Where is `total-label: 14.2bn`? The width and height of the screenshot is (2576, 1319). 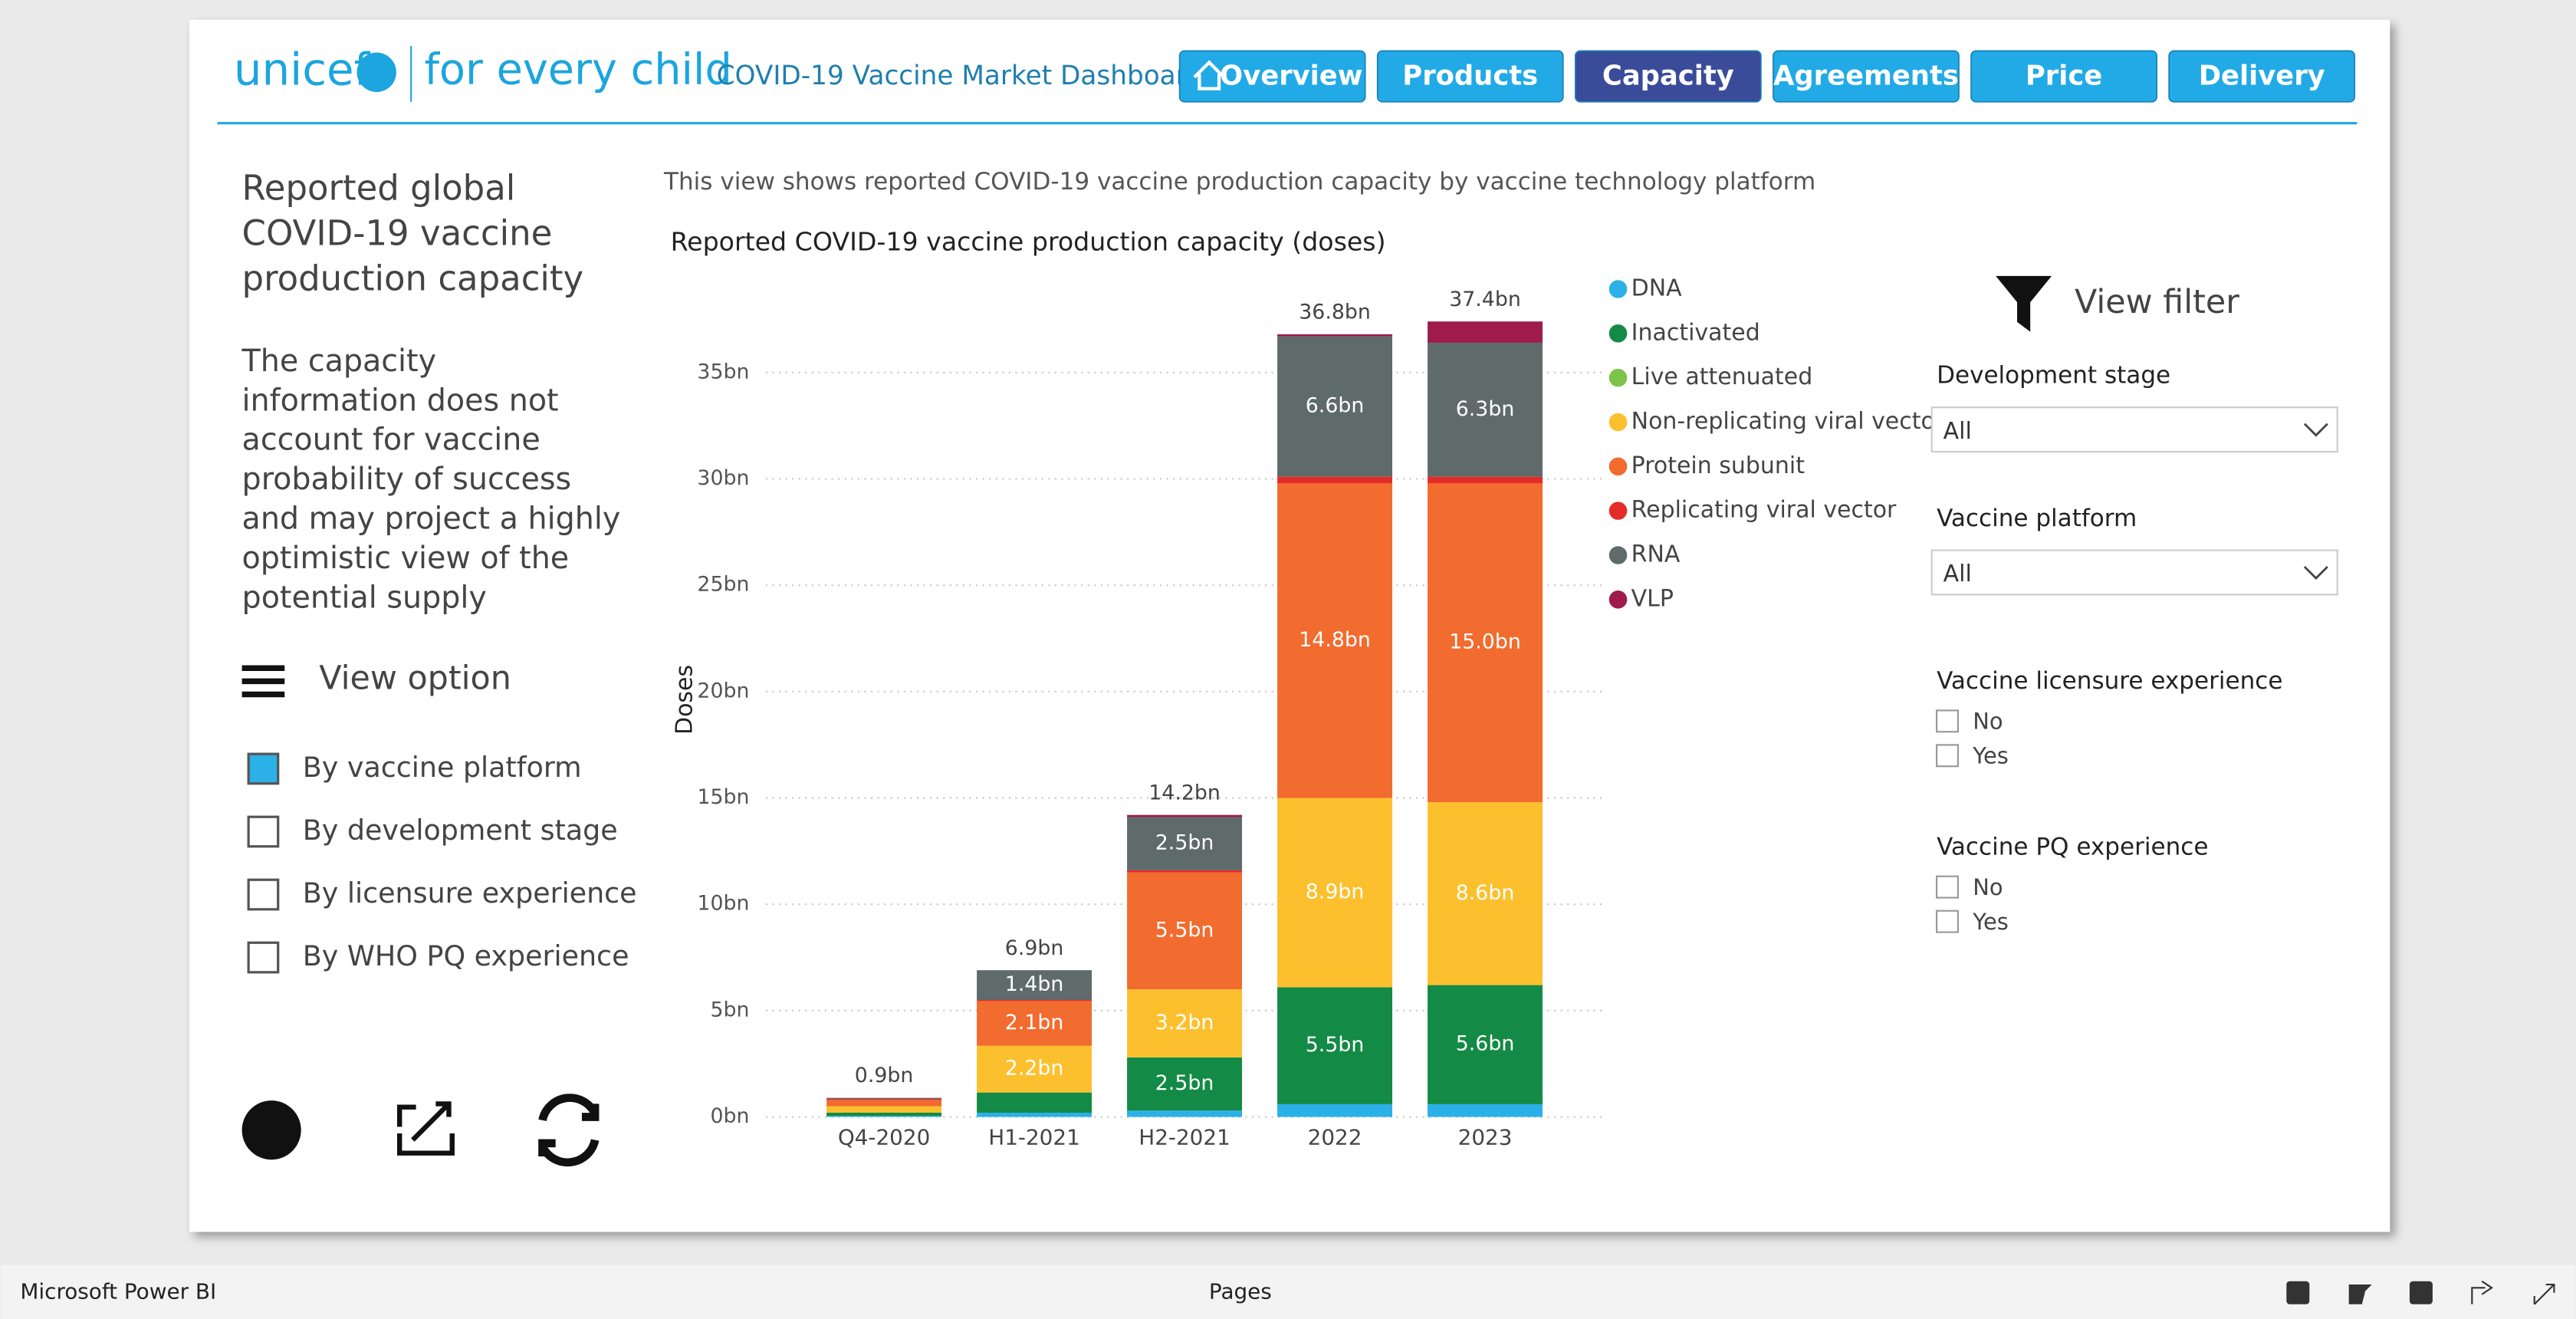
total-label: 14.2bn is located at coordinates (1184, 792).